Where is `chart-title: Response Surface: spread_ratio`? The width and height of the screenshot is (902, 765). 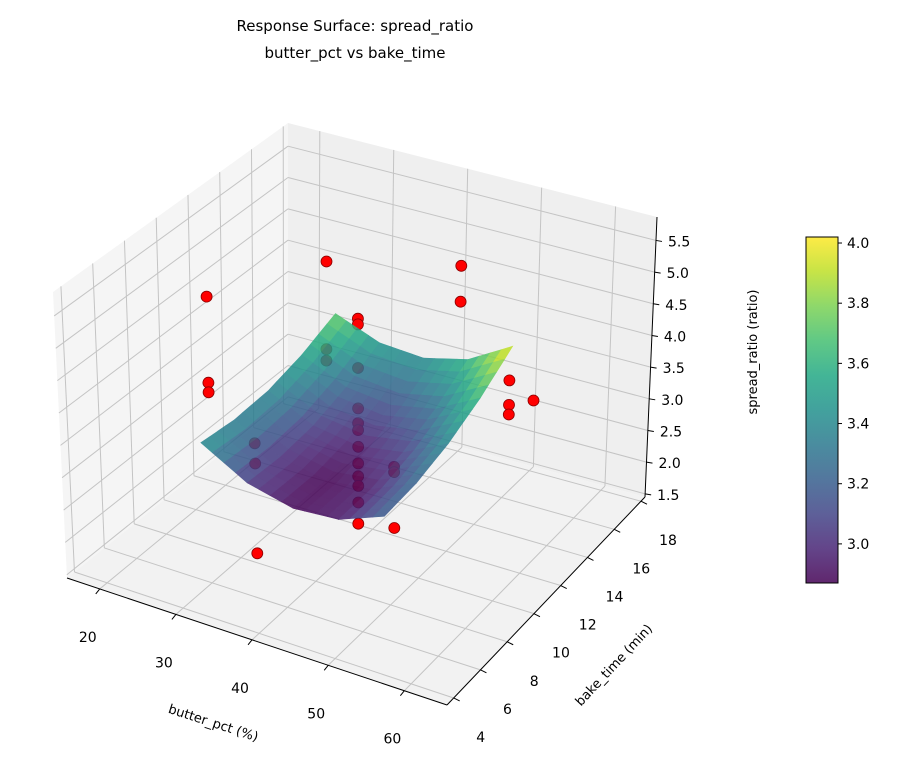
chart-title: Response Surface: spread_ratio is located at coordinates (355, 26).